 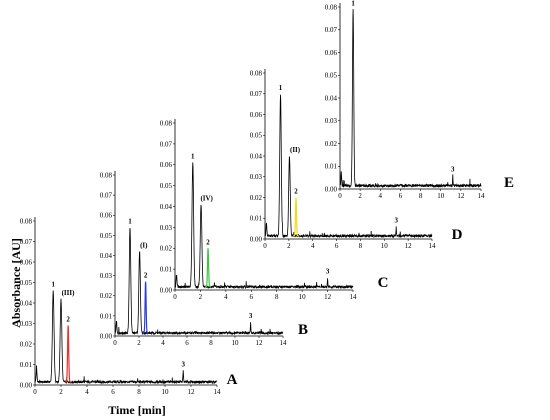 What do you see at coordinates (295, 150) in the screenshot?
I see `peak-label: (II)` at bounding box center [295, 150].